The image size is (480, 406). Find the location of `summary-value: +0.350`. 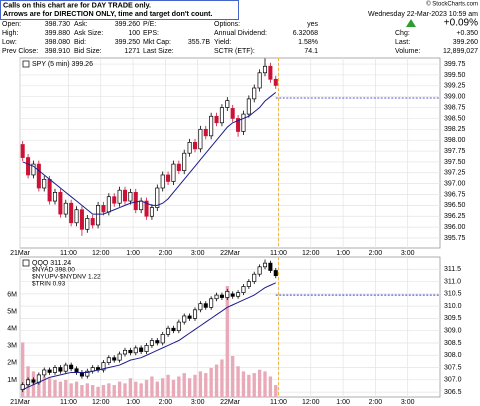

summary-value: +0.350 is located at coordinates (467, 33).